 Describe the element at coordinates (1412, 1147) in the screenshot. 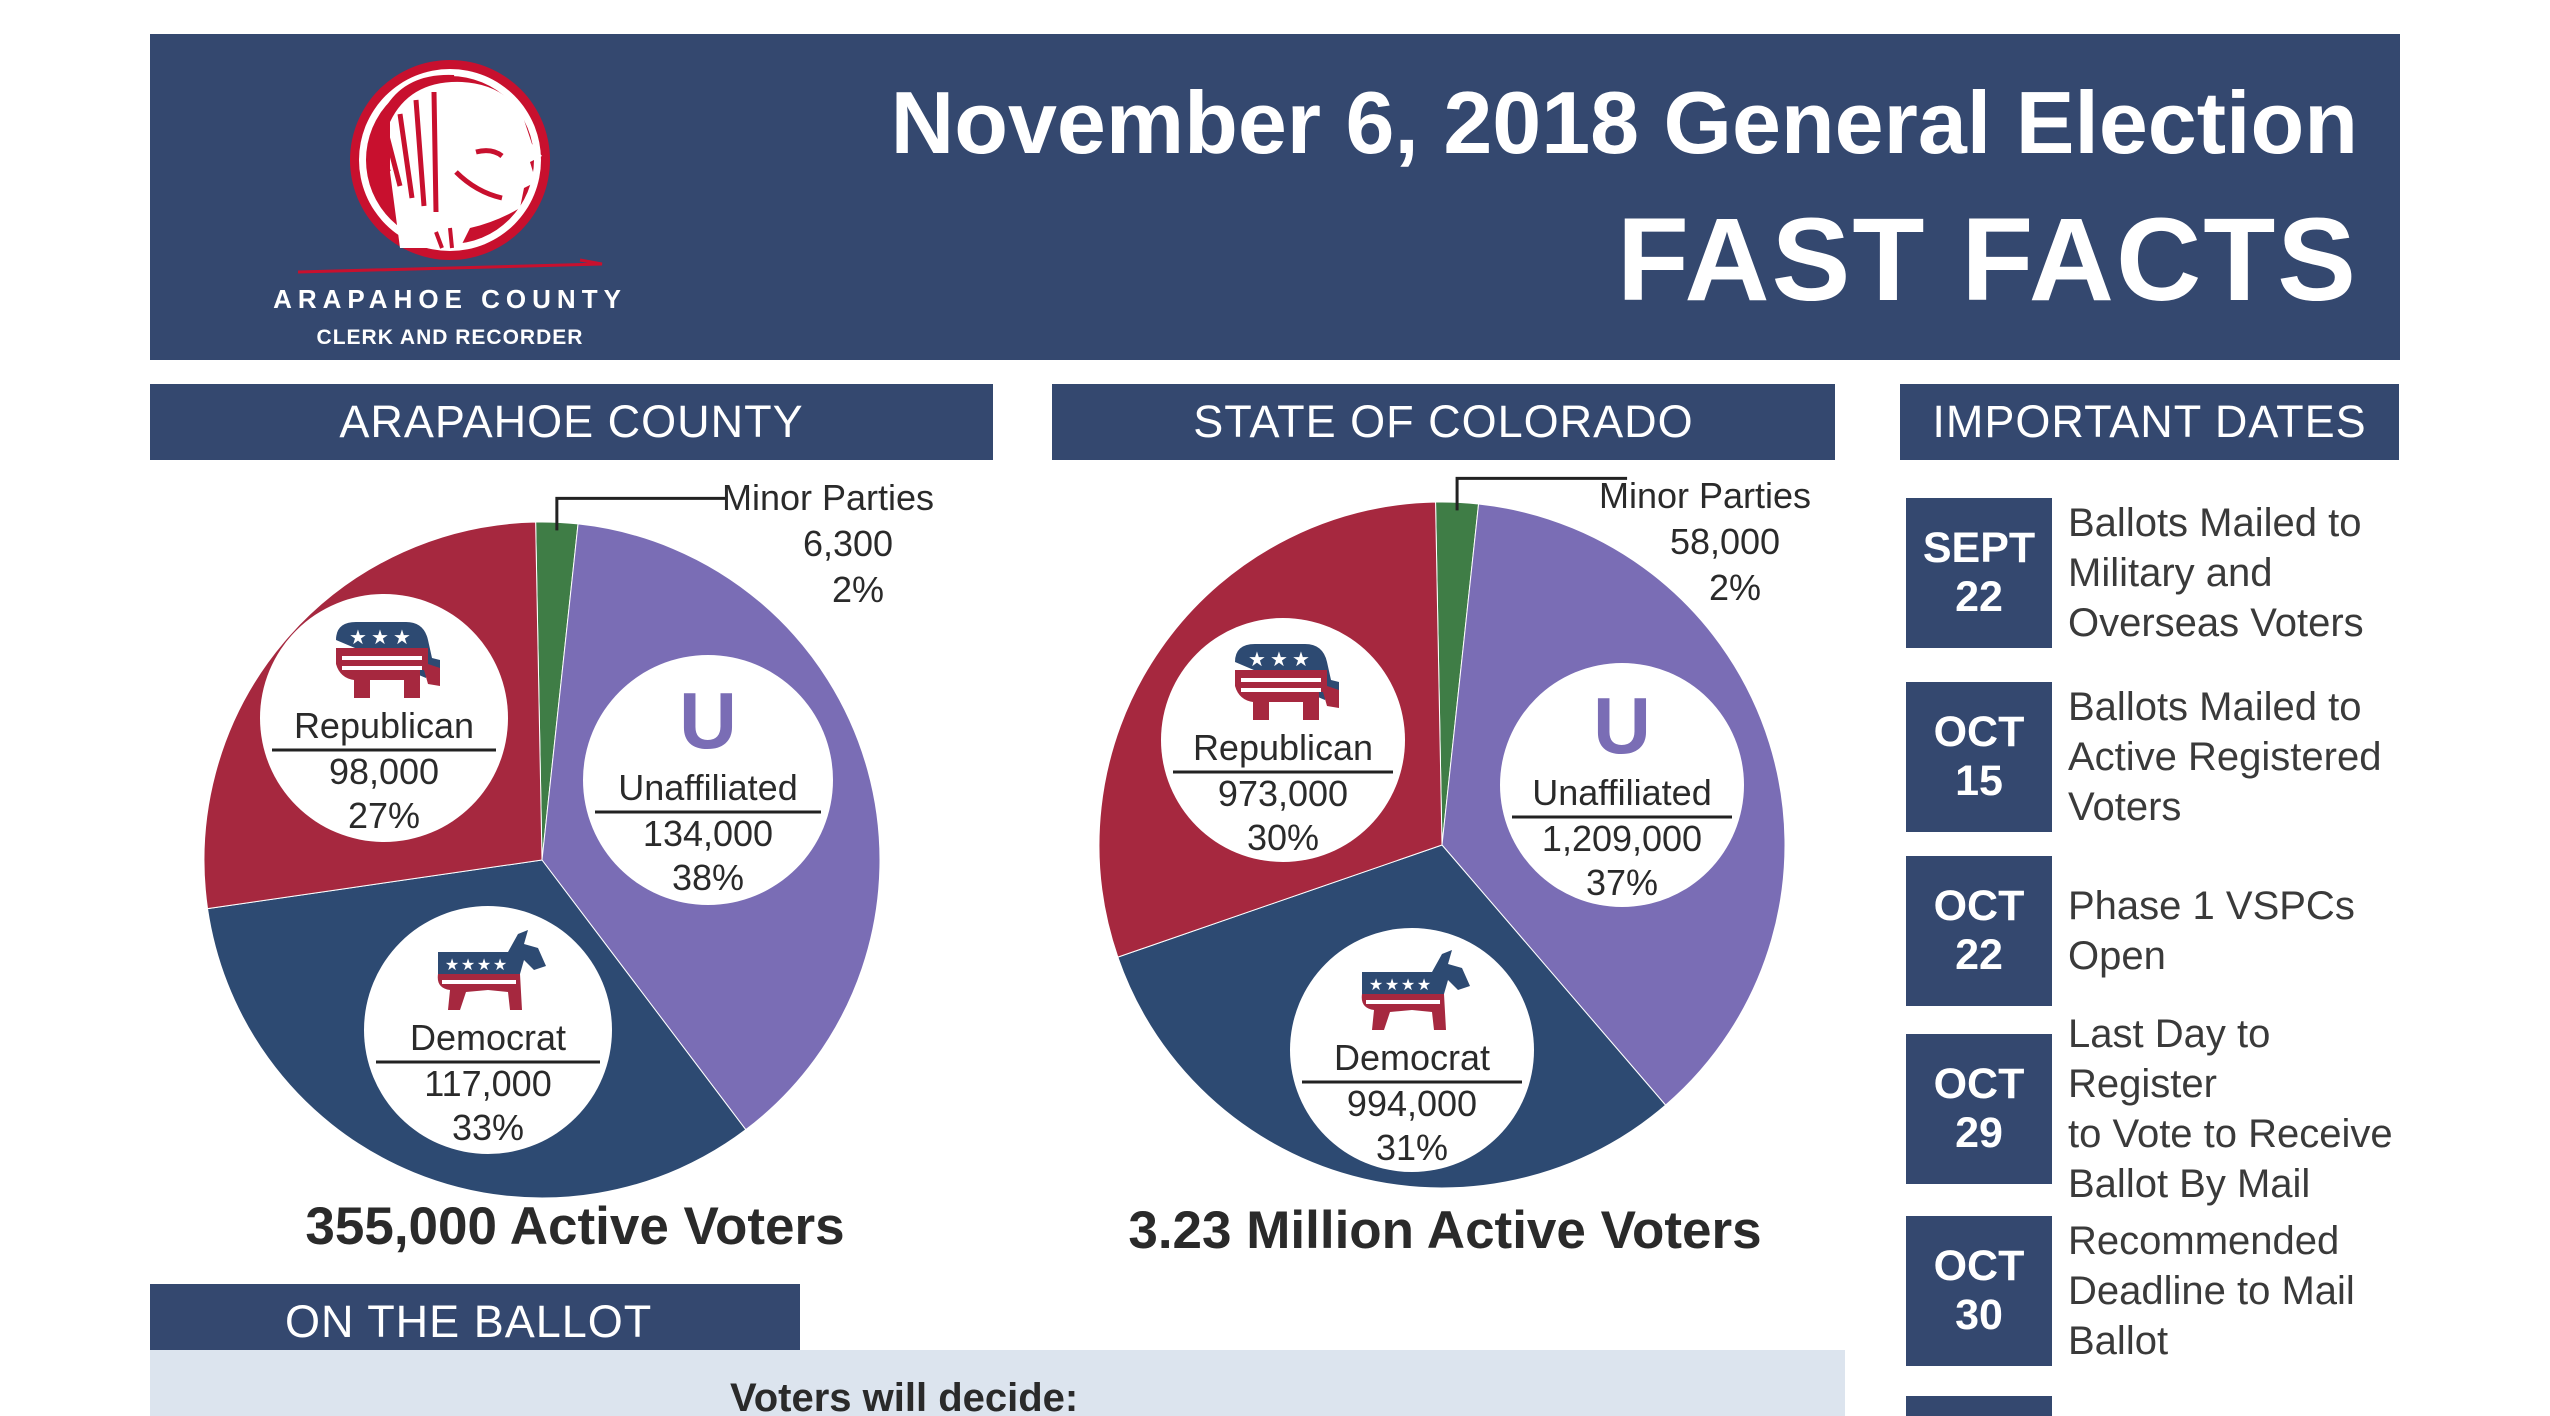

I see `party-percent-label: 31%` at that location.